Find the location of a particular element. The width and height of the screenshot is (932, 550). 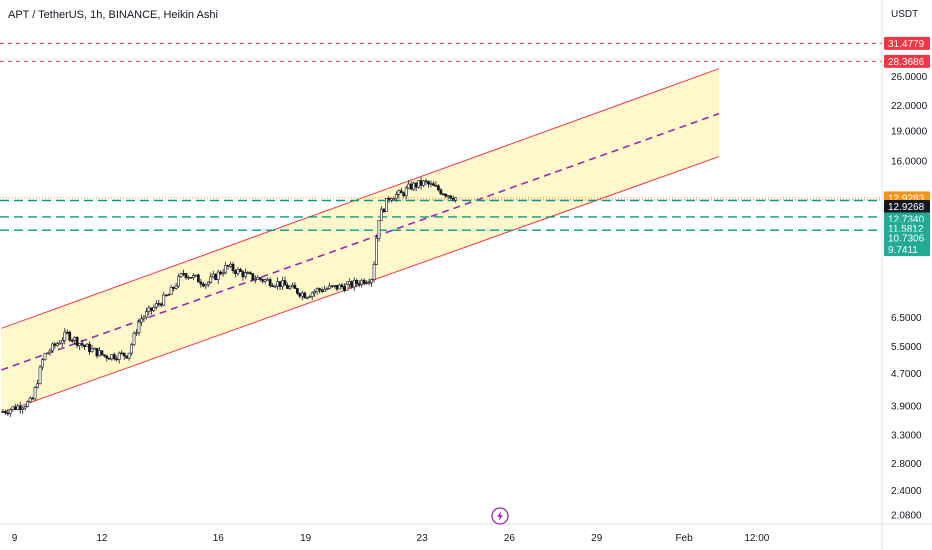

lightning-icon is located at coordinates (500, 516).